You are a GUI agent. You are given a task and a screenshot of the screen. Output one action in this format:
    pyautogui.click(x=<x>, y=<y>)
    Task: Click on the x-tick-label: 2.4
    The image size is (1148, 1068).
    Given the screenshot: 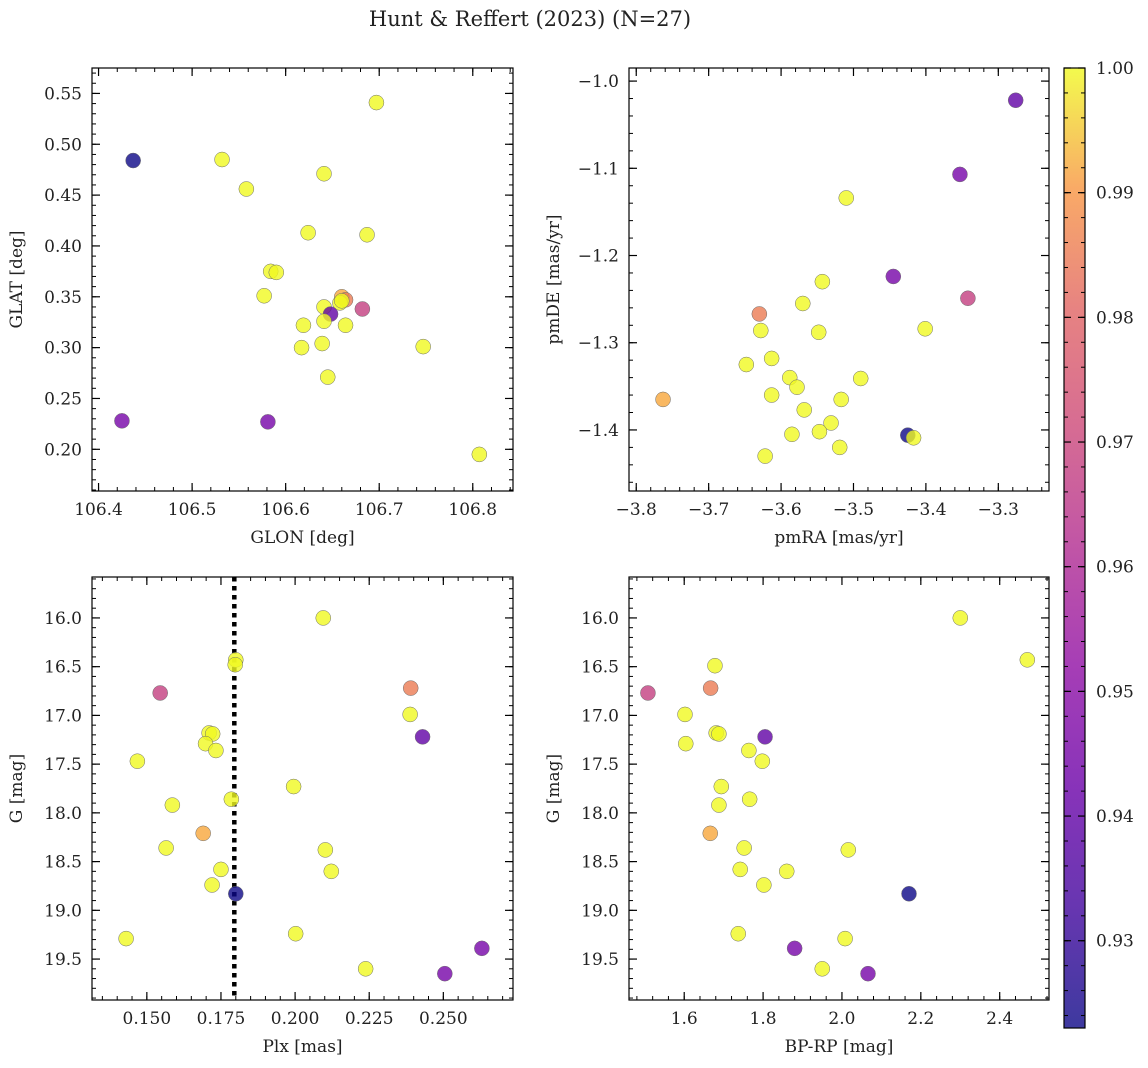 What is the action you would take?
    pyautogui.click(x=999, y=1019)
    